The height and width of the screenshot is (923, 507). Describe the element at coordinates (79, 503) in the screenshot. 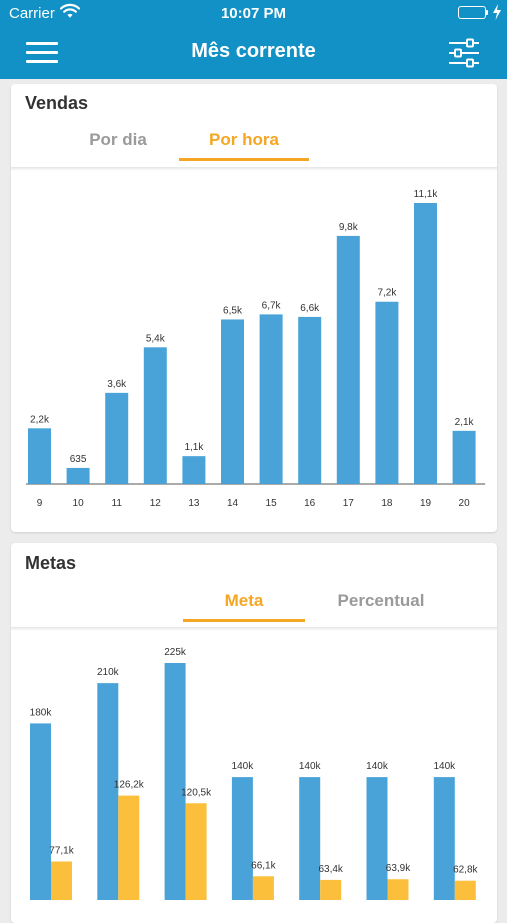

I see `x-tick-label: 10` at that location.